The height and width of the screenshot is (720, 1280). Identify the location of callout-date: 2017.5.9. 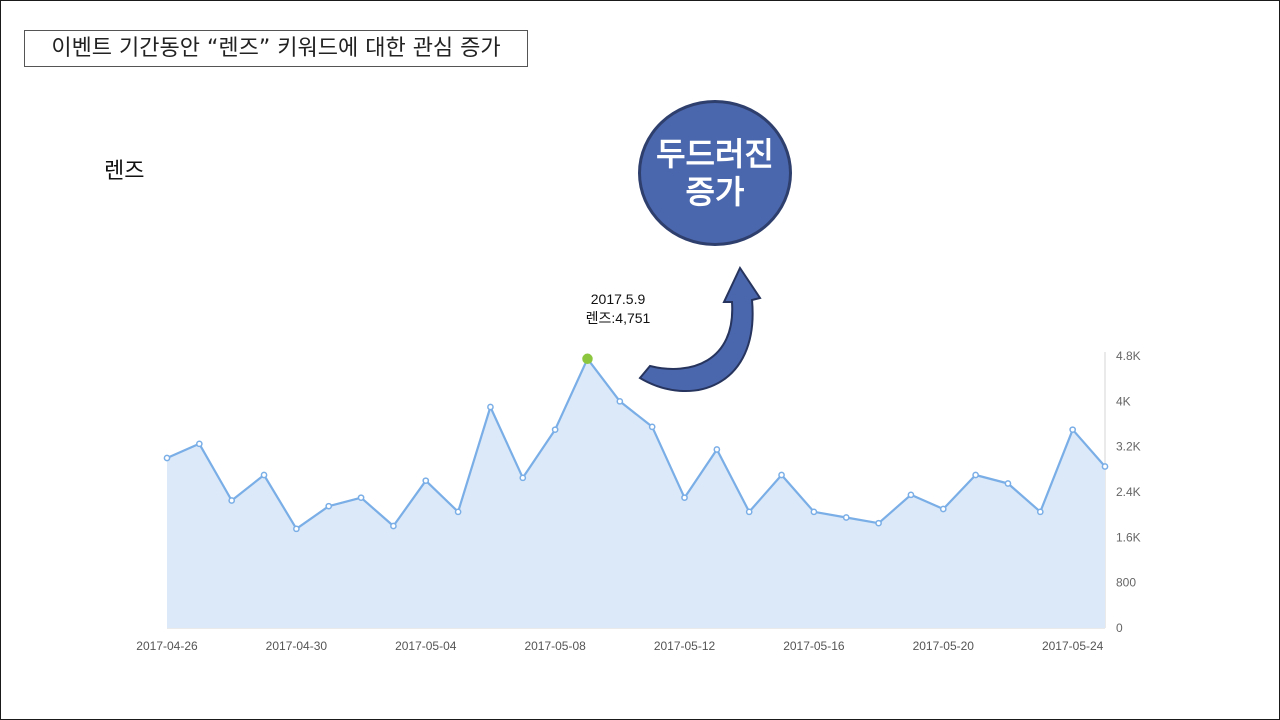
(618, 299).